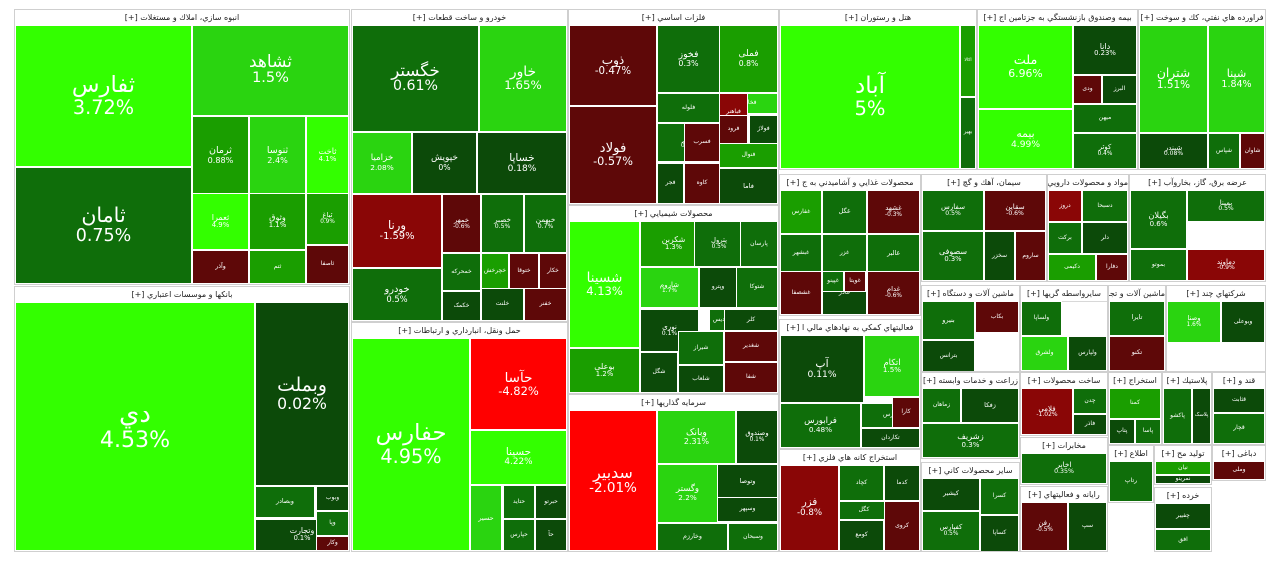 The height and width of the screenshot is (564, 1280). What do you see at coordinates (135, 426) in the screenshot?
I see `treemap-tile: دي 4.53%` at bounding box center [135, 426].